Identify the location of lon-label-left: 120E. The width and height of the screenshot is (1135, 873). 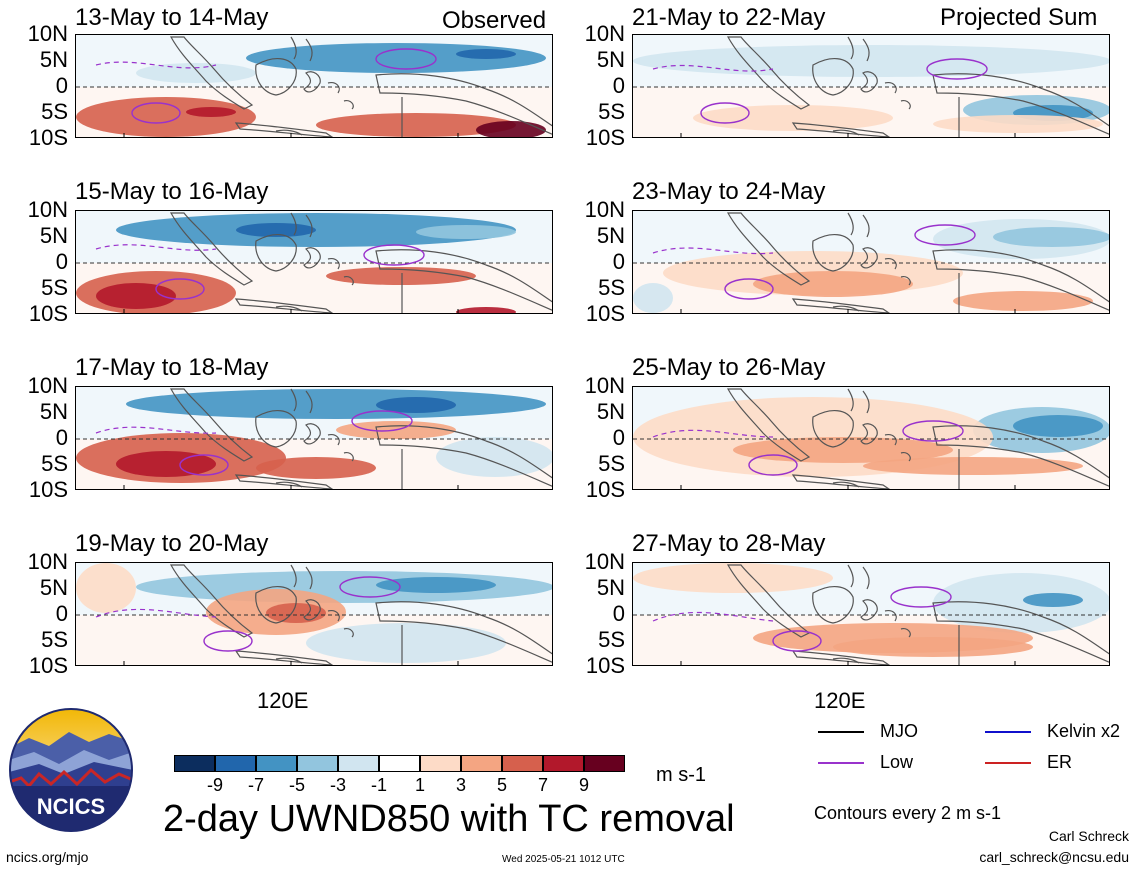
(283, 700).